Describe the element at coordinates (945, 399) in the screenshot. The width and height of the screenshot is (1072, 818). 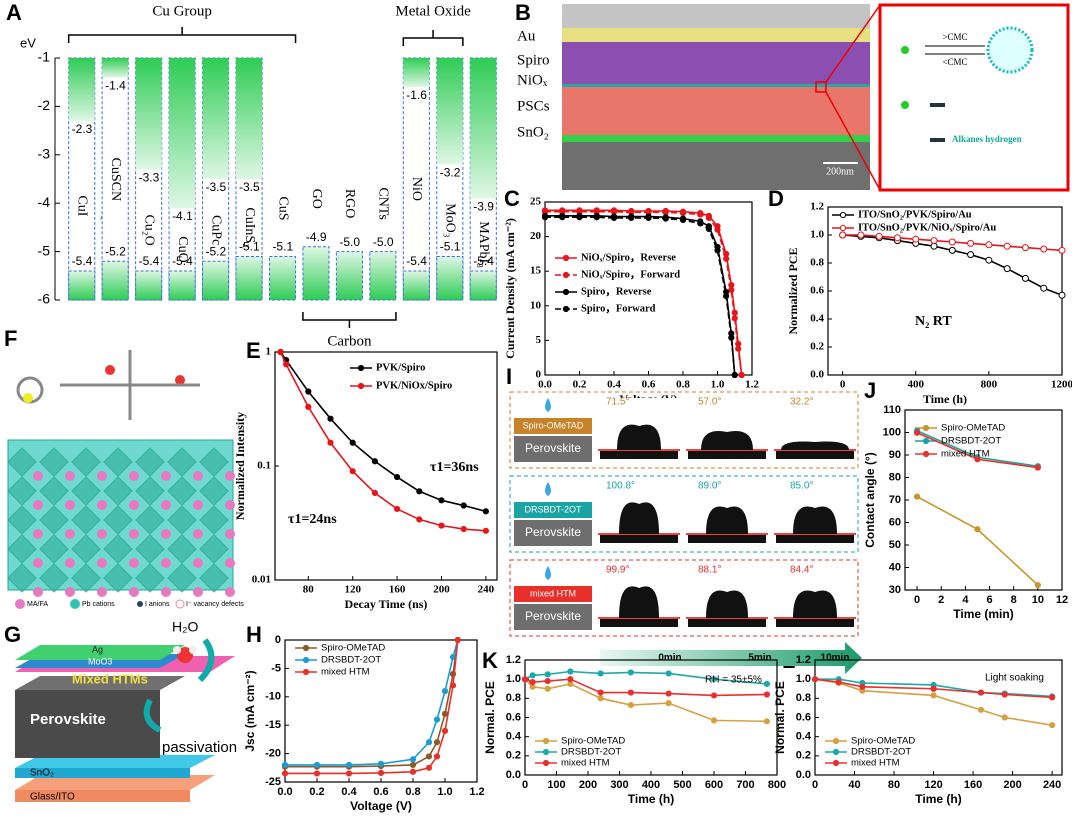
I see `x-axis-label: Time (h)` at that location.